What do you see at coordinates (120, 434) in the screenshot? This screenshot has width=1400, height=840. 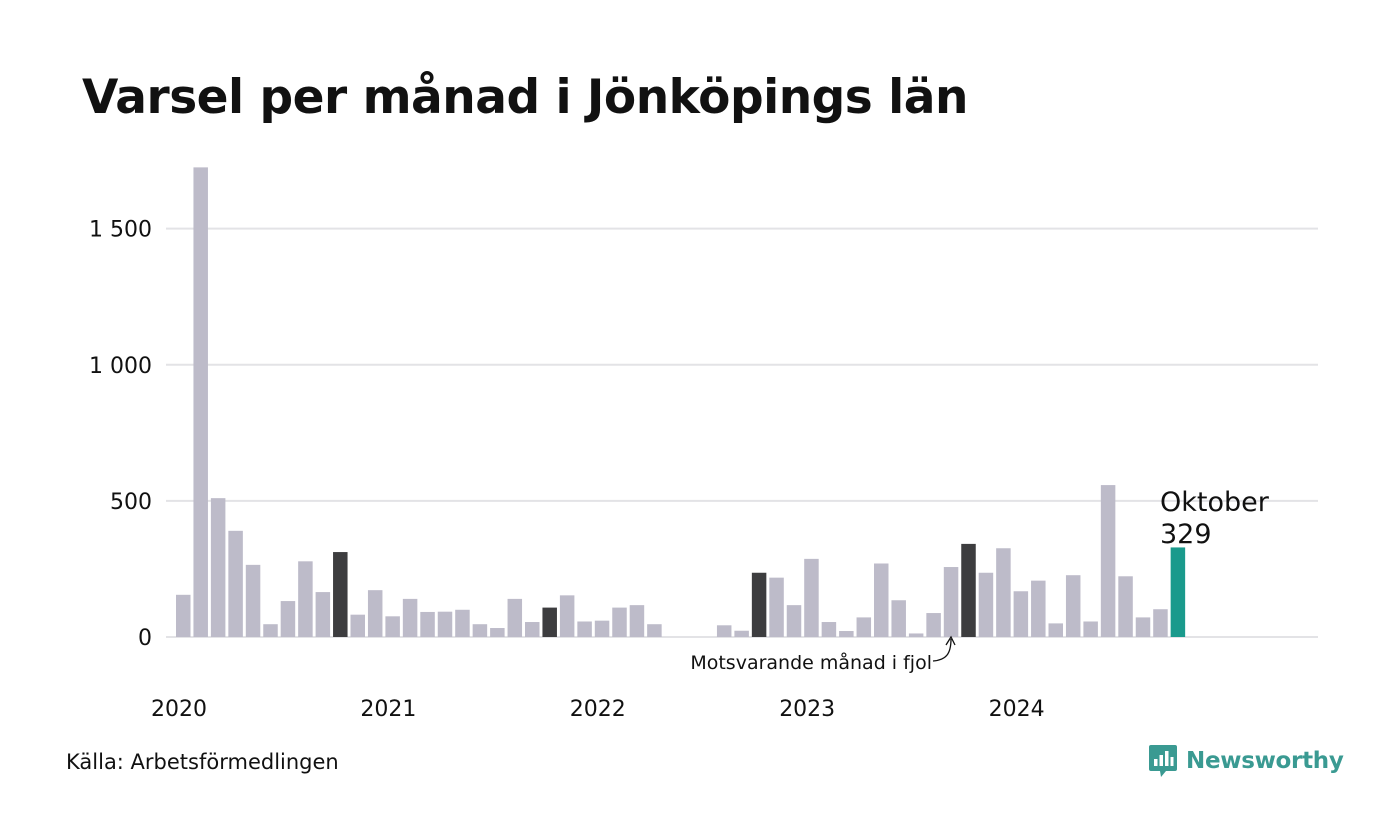 I see `y-axis-labels: 0 500 1 000 1 500` at bounding box center [120, 434].